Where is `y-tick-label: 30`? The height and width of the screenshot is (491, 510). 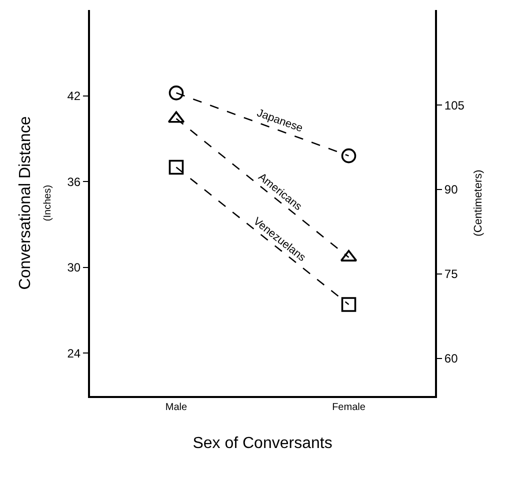
y-tick-label: 30 is located at coordinates (74, 267).